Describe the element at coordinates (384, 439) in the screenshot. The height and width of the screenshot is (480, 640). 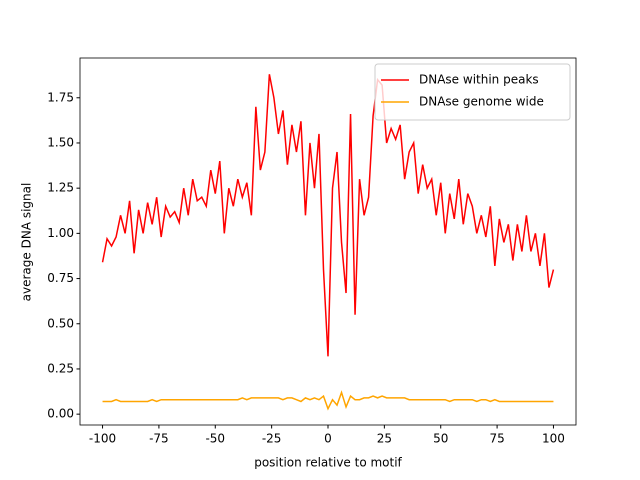
I see `x-tick-label: 25` at that location.